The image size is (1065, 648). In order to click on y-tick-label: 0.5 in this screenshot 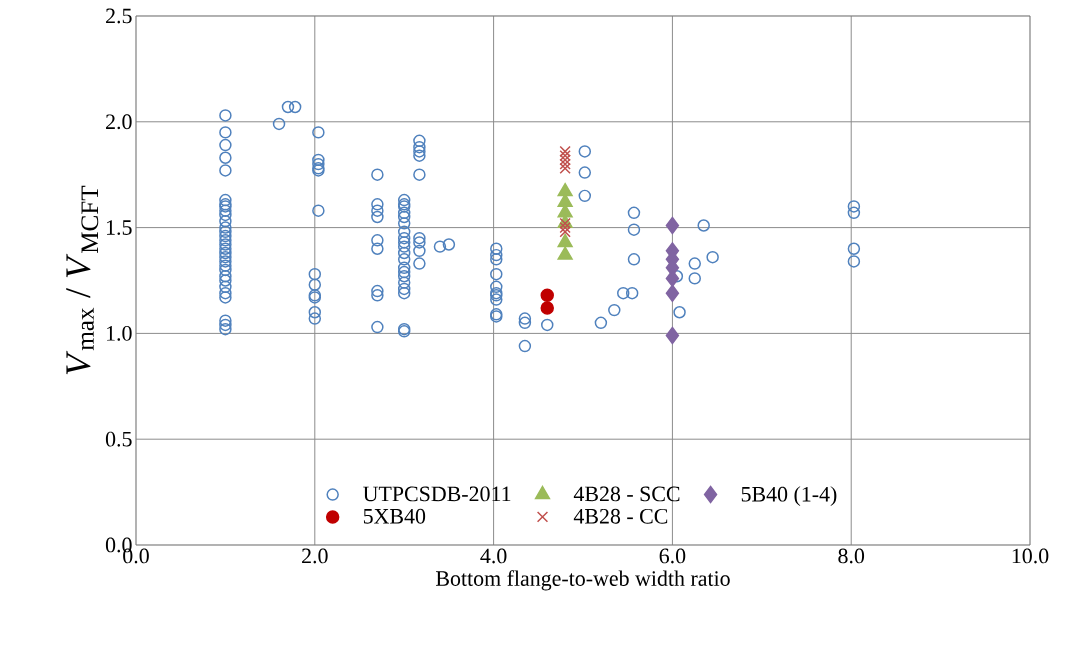, I will do `click(118, 439)`.